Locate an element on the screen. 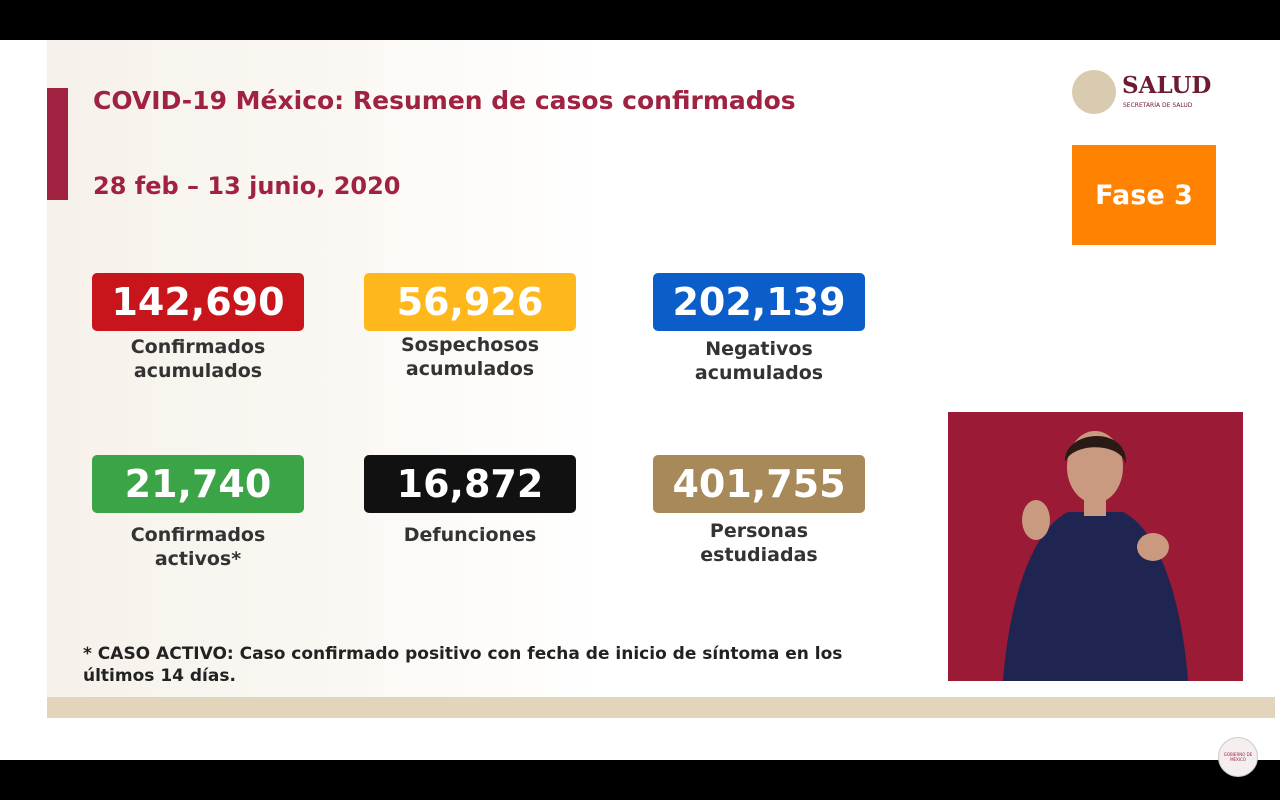 The image size is (1280, 800). stat-label: activos* is located at coordinates (198, 559).